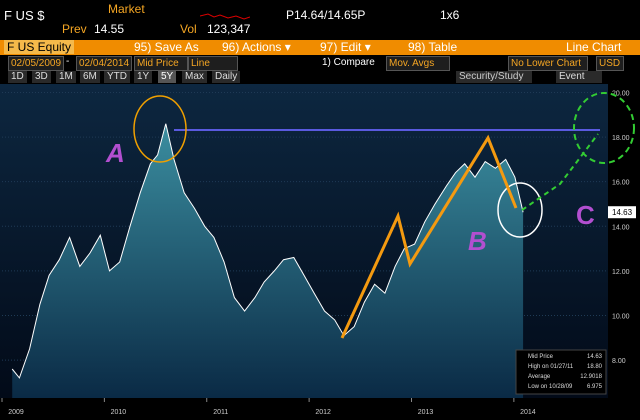 Image resolution: width=640 pixels, height=420 pixels. What do you see at coordinates (117, 77) in the screenshot?
I see `period-button: YTD` at bounding box center [117, 77].